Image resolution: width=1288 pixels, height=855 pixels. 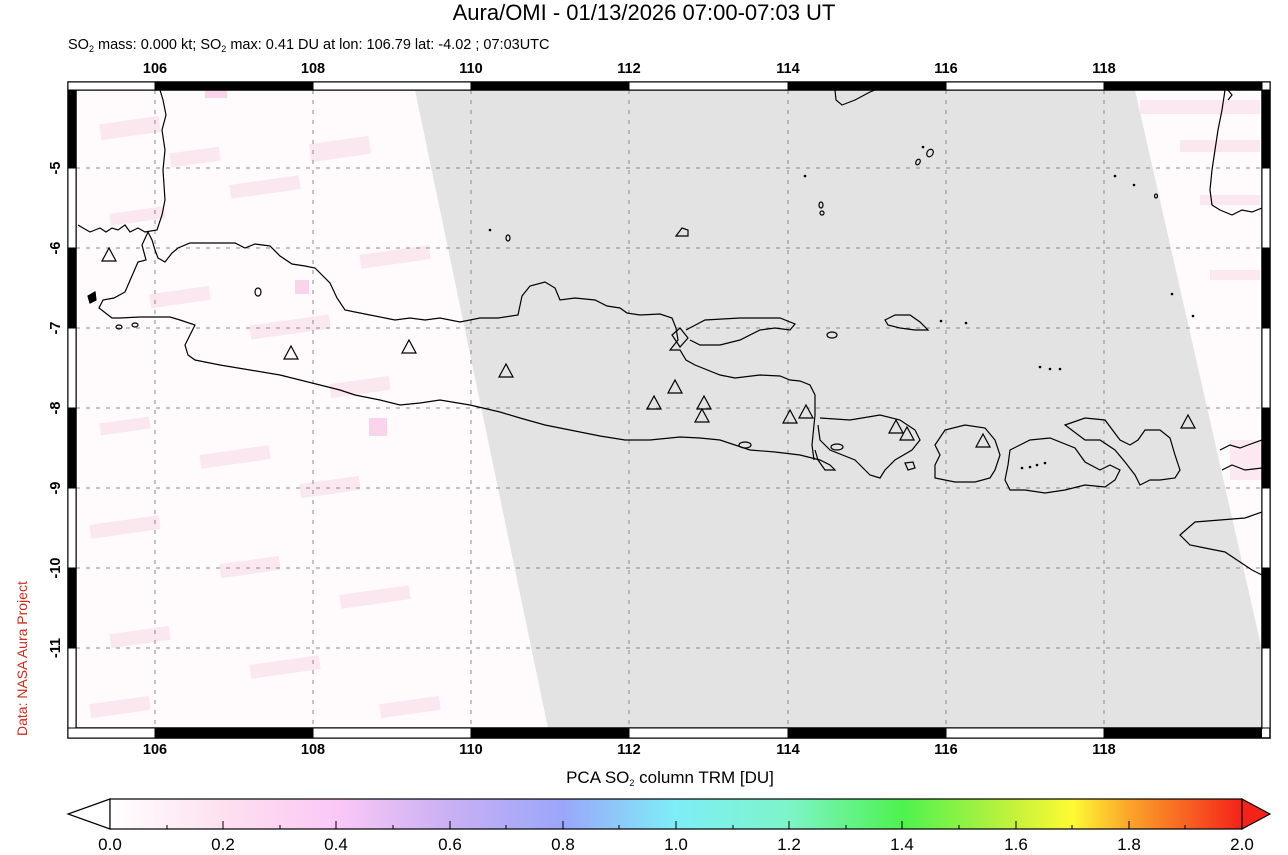 I want to click on lon-tick-label-top: 108, so click(x=313, y=69).